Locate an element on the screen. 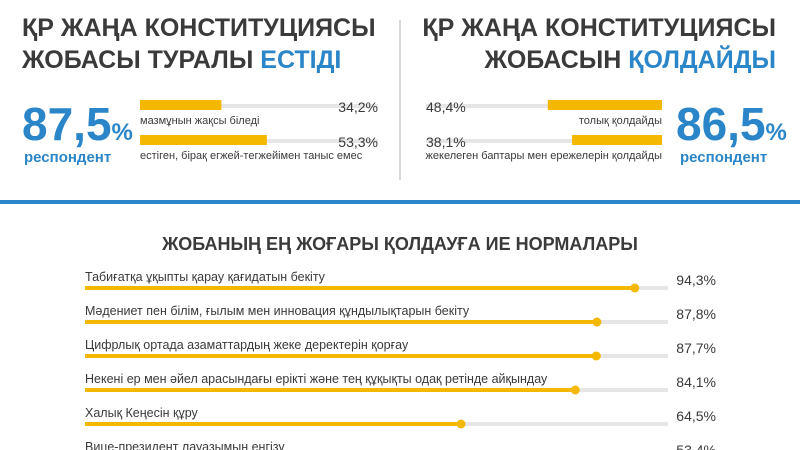 The width and height of the screenshot is (800, 450). title-highlight: ҚОЛДАЙДЫ is located at coordinates (702, 59).